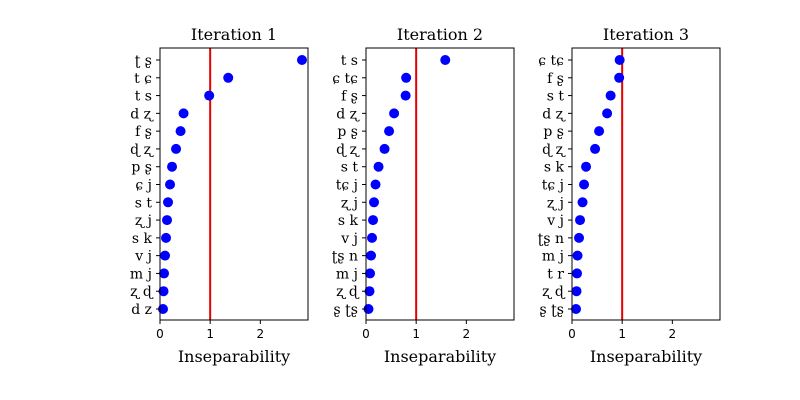 The width and height of the screenshot is (800, 400). Describe the element at coordinates (555, 203) in the screenshot. I see `y-tick-label: ʐ j` at that location.